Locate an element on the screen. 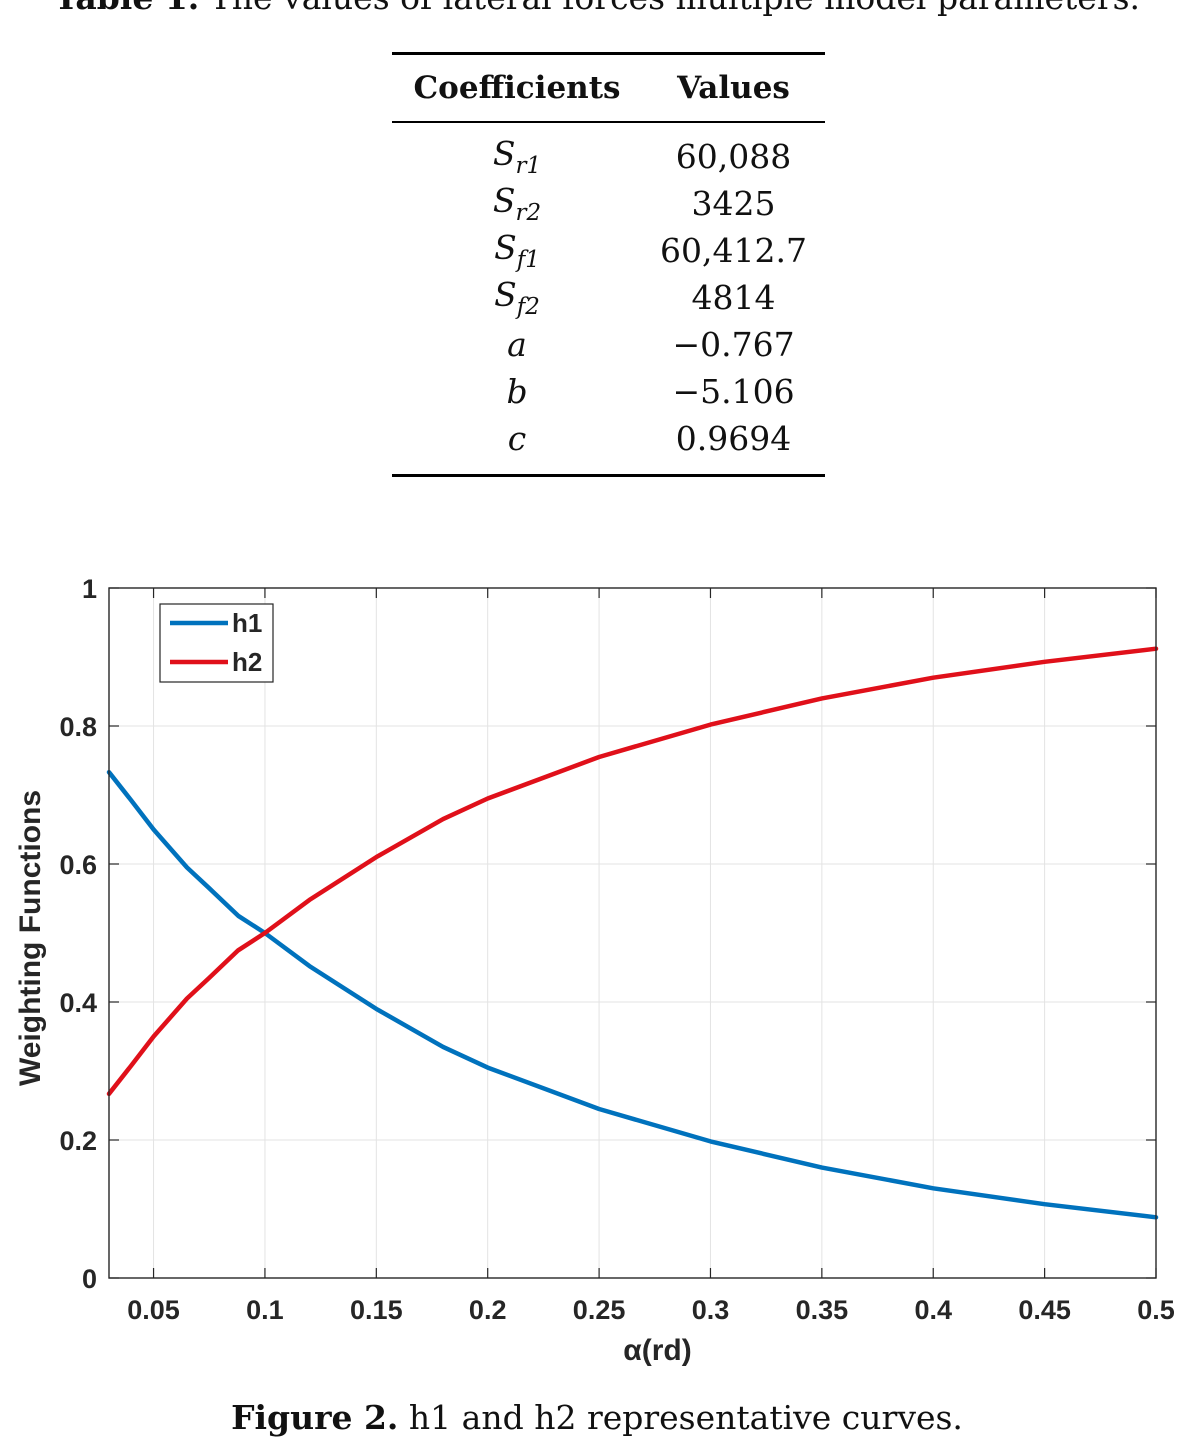 This screenshot has width=1194, height=1437. value-cell: −0.767 is located at coordinates (733, 344).